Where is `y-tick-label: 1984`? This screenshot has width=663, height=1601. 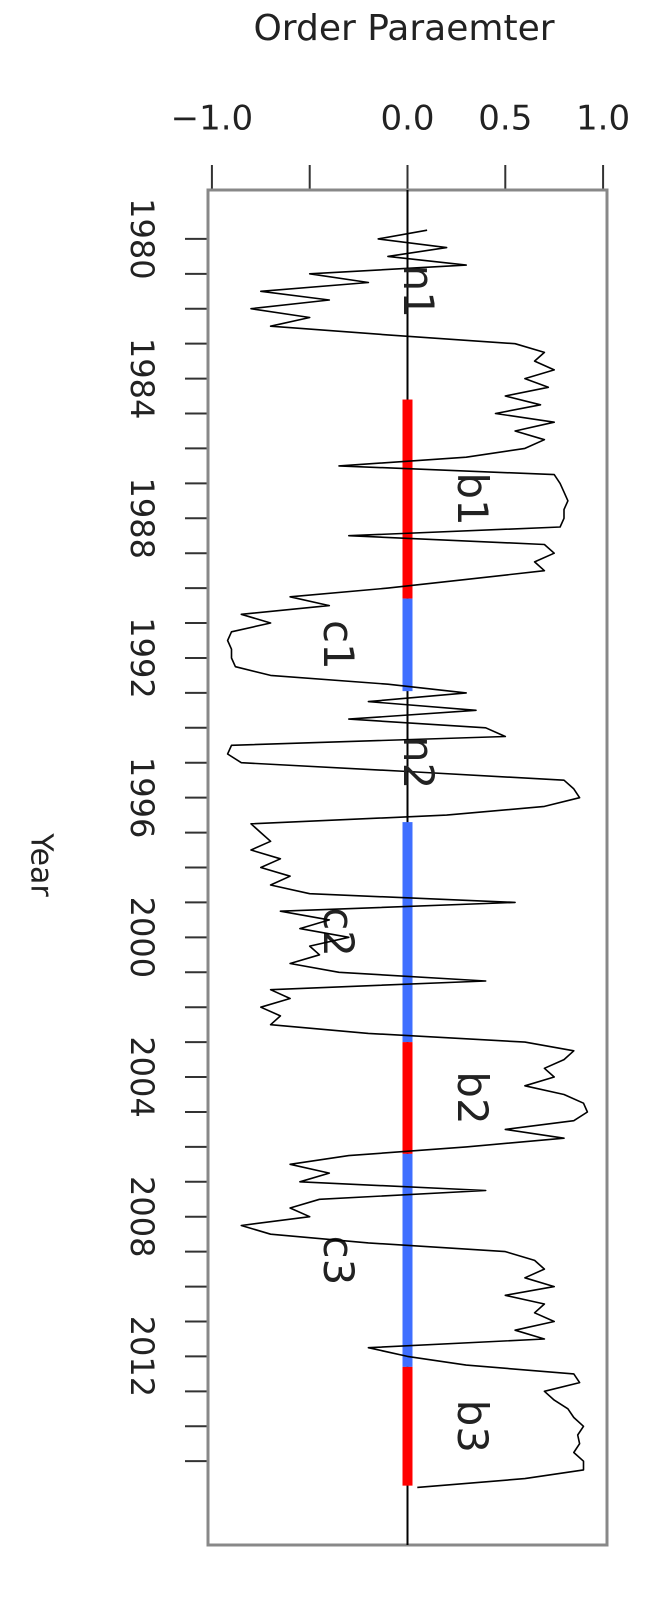 y-tick-label: 1984 is located at coordinates (142, 378).